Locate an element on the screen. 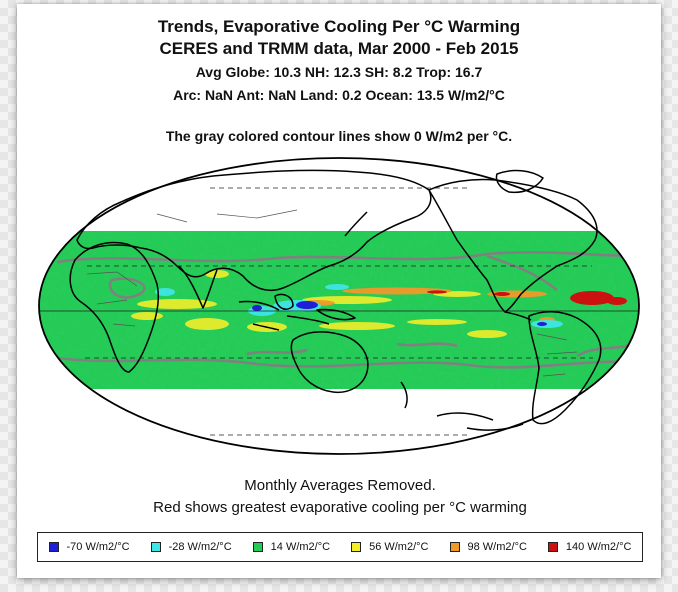 The width and height of the screenshot is (678, 592). japan-outline is located at coordinates (356, 224).